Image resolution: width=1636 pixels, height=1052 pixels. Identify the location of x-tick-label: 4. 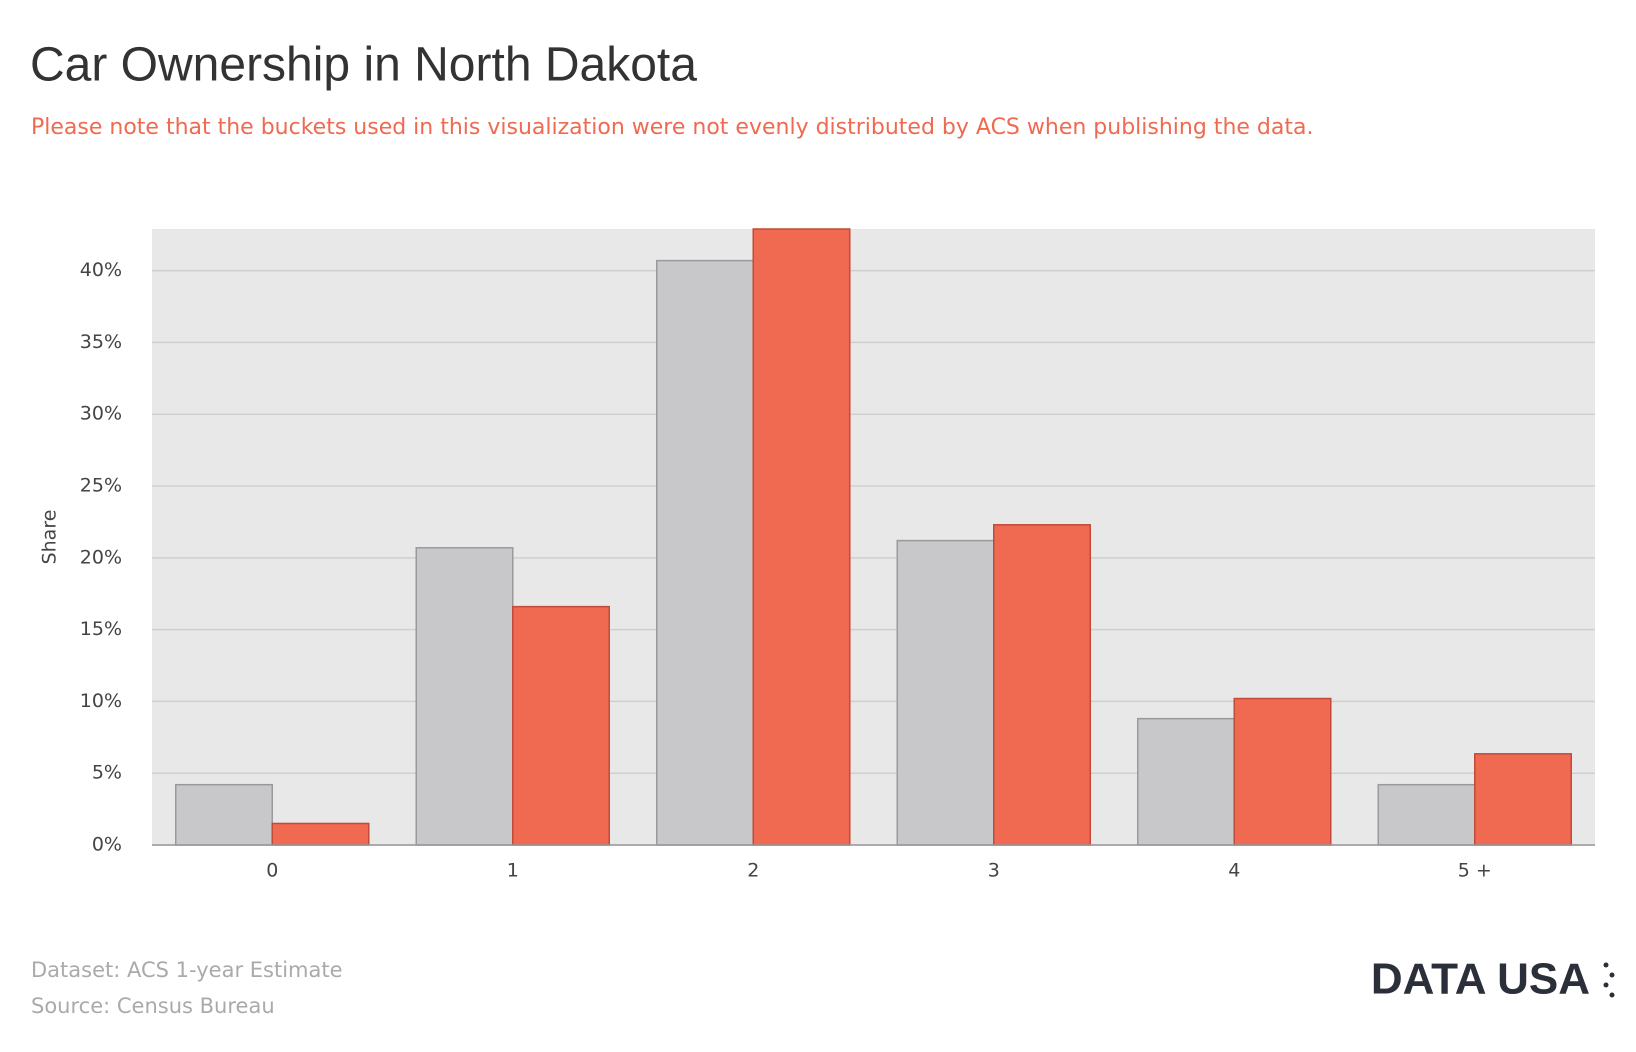
(1234, 871).